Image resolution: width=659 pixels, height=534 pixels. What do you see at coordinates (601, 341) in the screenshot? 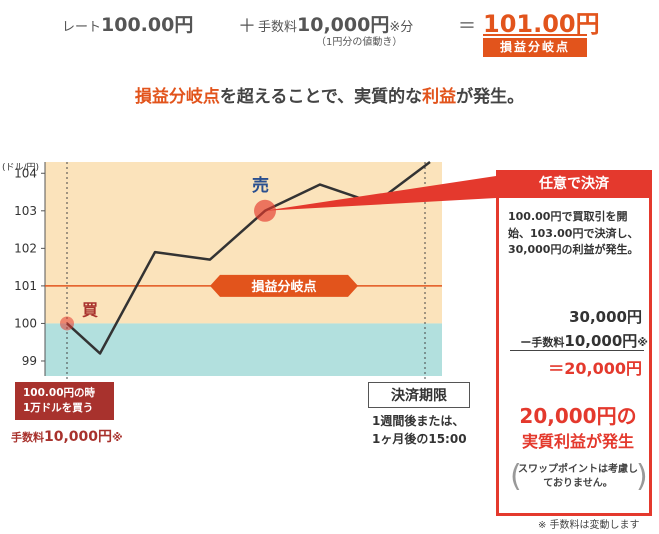
I see `panel-fee-value: 10,000円` at bounding box center [601, 341].